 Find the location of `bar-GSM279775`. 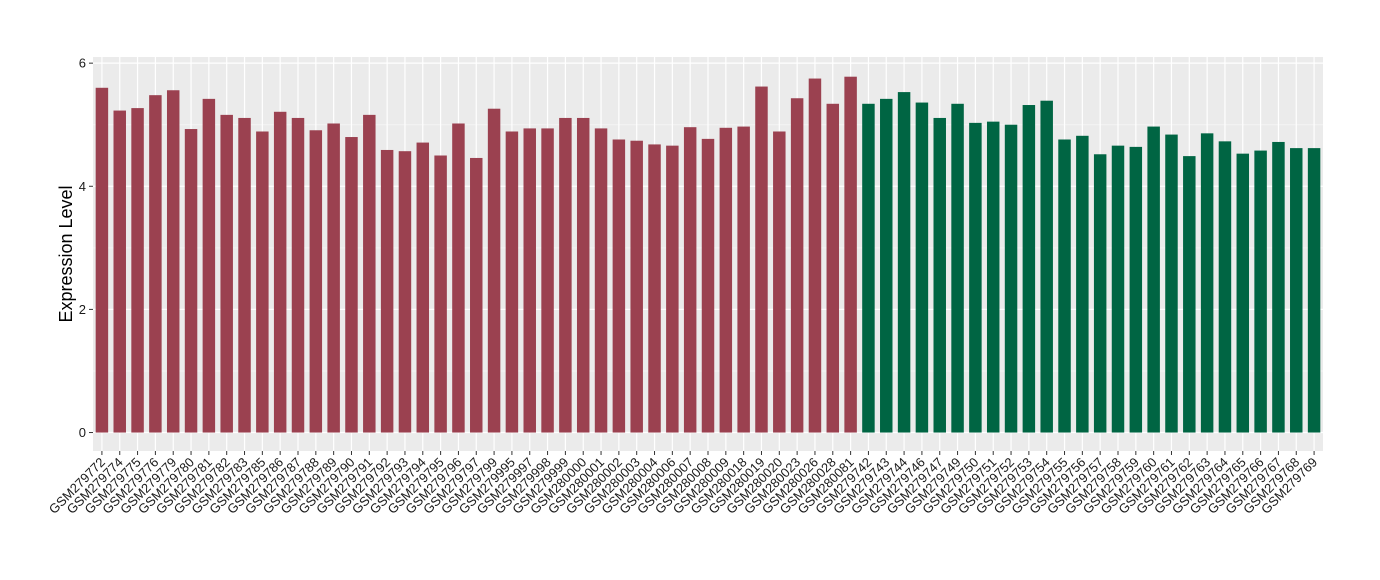

bar-GSM279775 is located at coordinates (137, 270).